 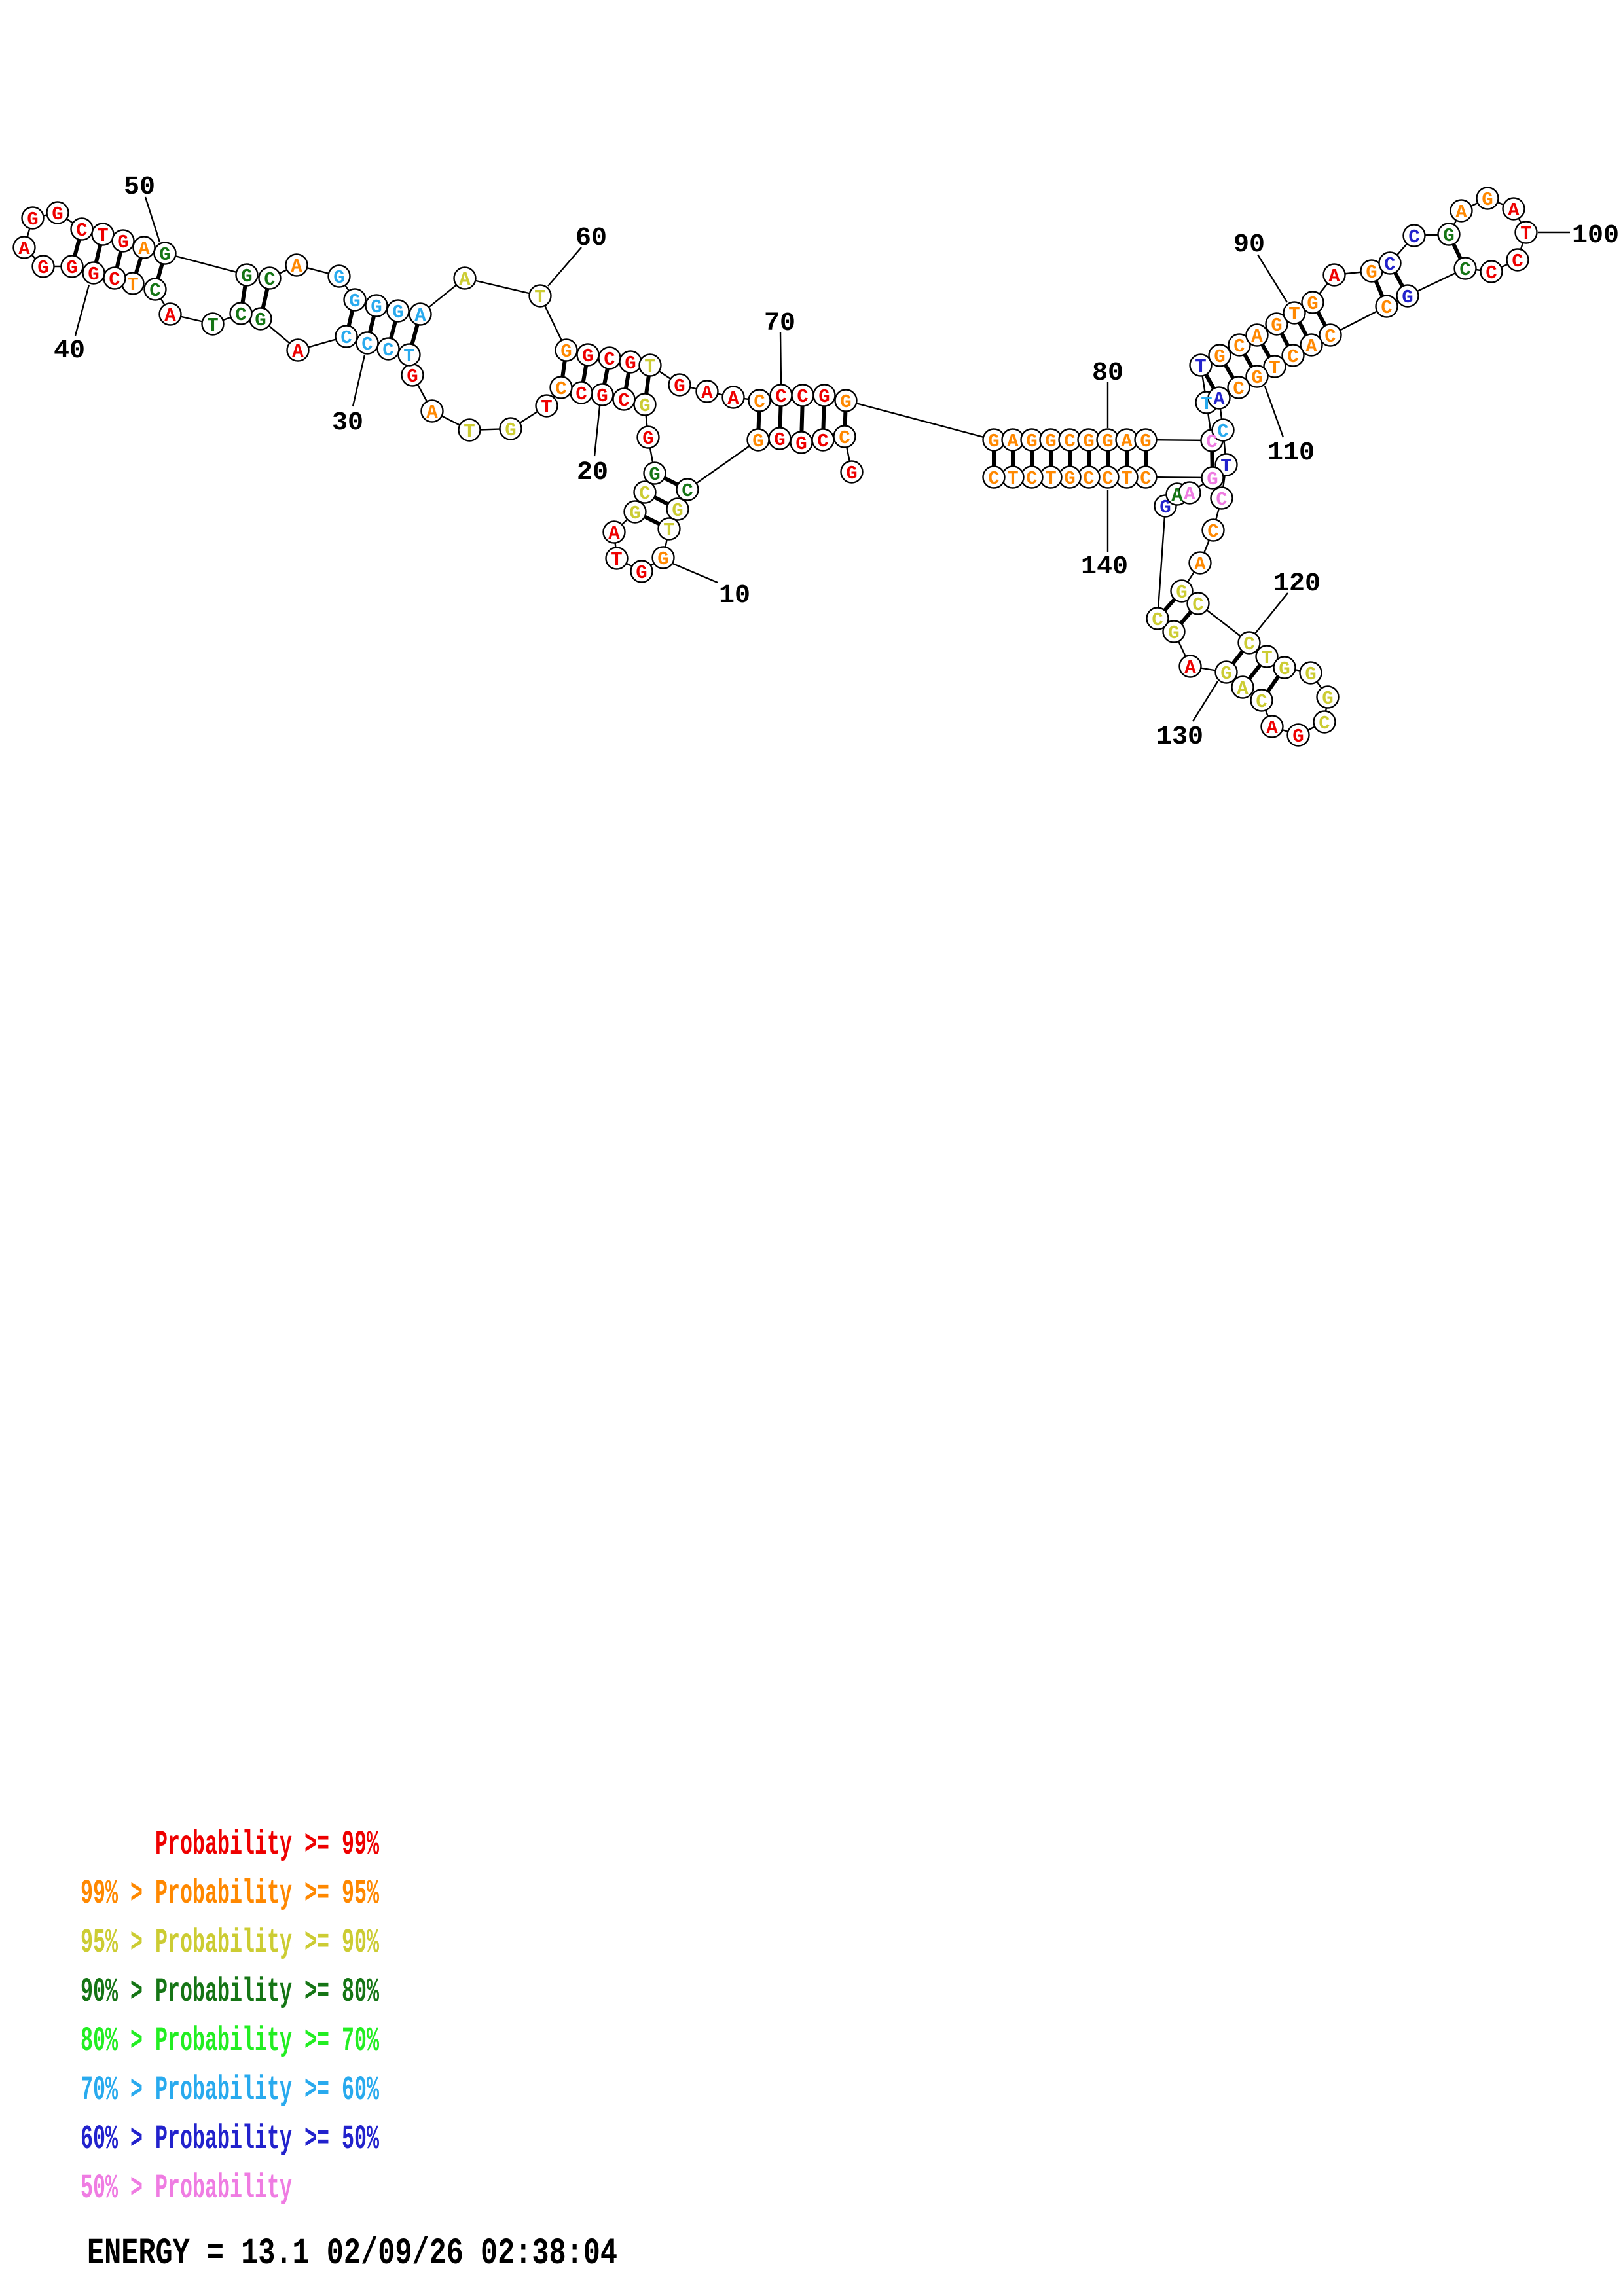 I want to click on legend-row-7: 60% > Probability >= 50%, so click(x=230, y=2139).